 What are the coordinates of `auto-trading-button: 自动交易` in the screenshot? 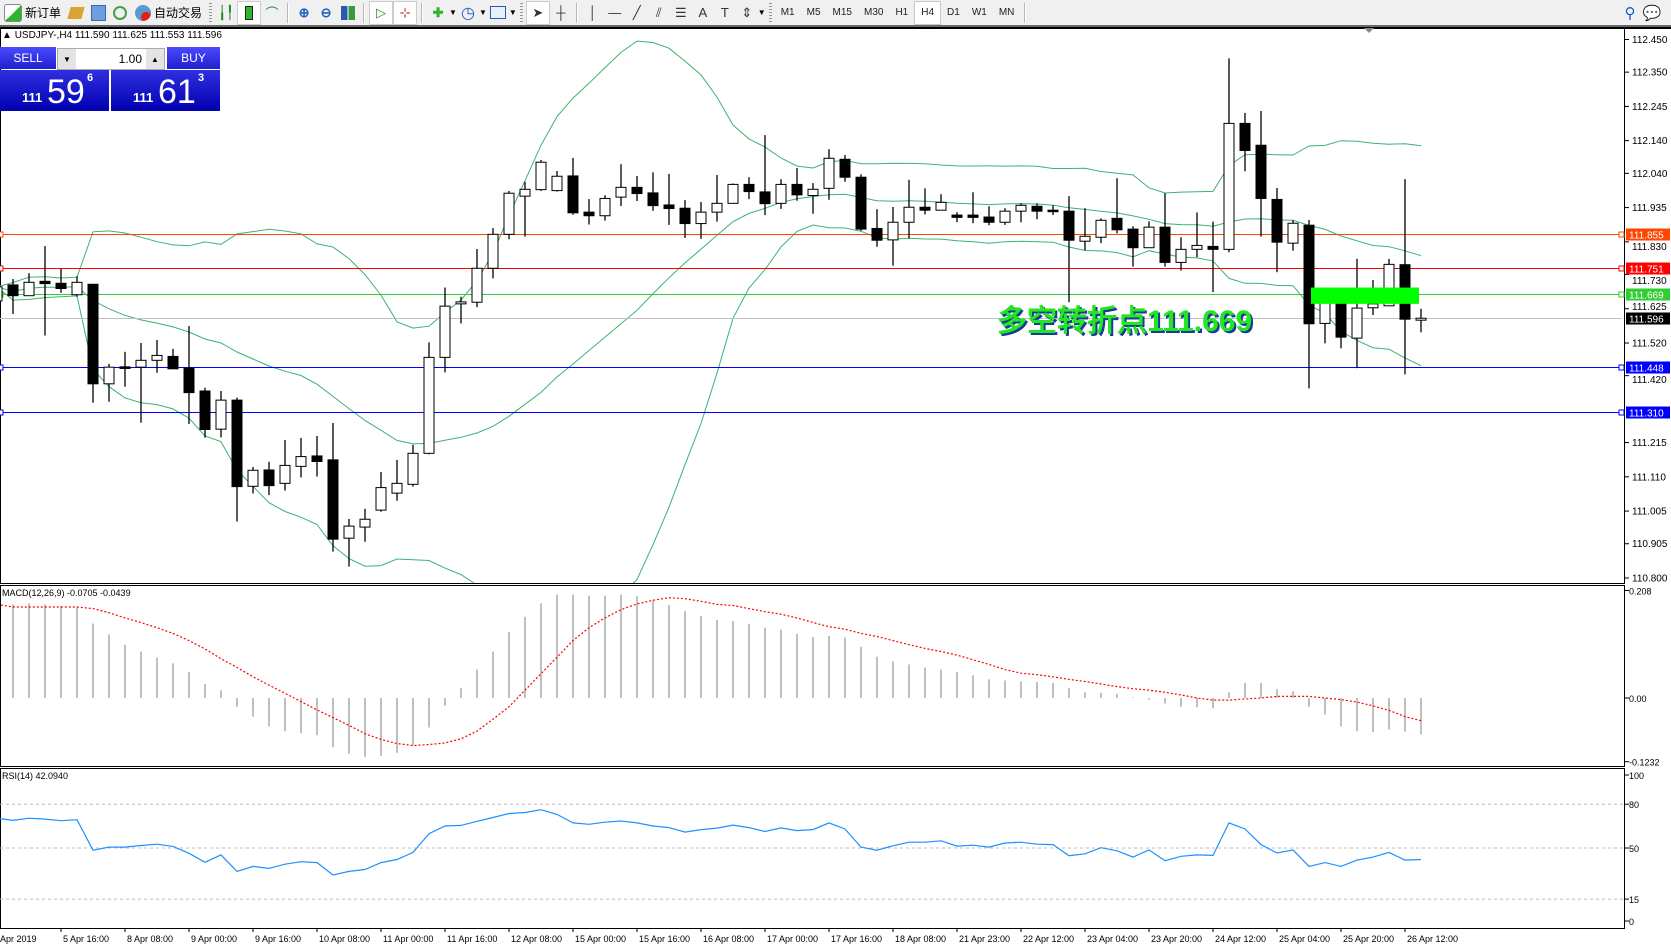 It's located at (168, 13).